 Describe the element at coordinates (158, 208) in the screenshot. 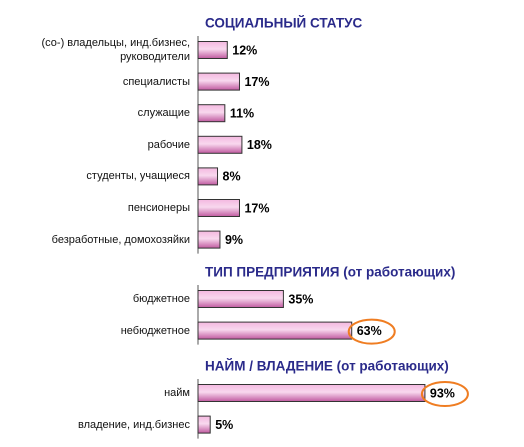

I see `category-label: пенсионеры` at that location.